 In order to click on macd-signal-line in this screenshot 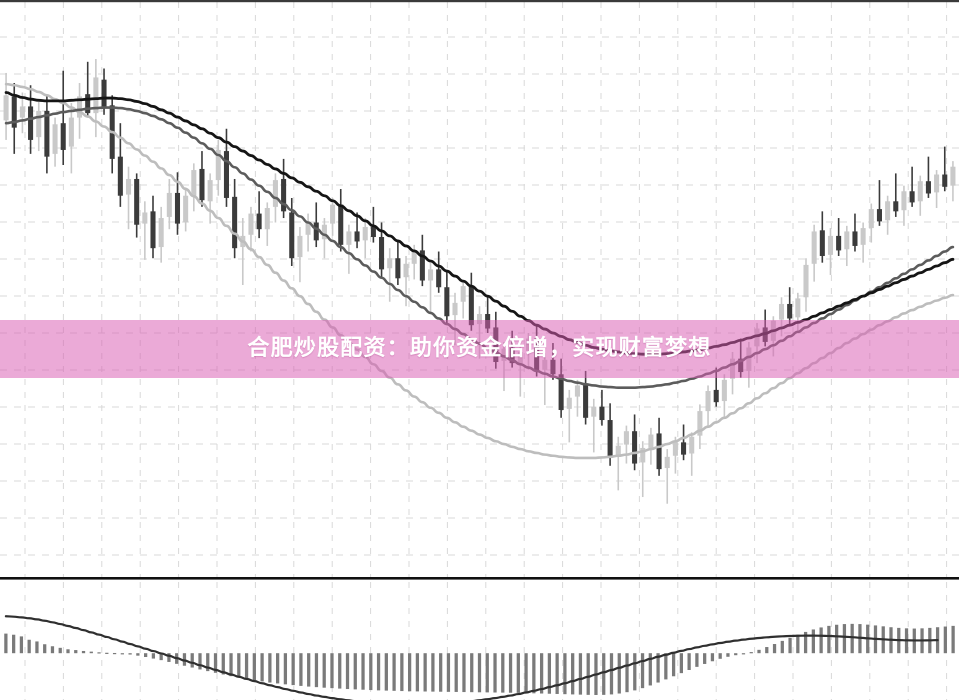, I will do `click(471, 657)`.